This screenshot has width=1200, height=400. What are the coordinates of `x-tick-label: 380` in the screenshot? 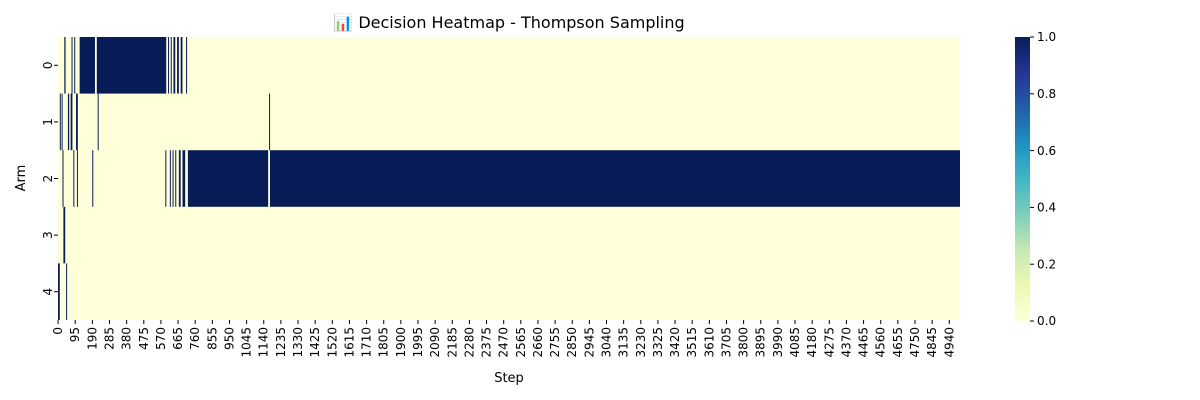 It's located at (127, 338).